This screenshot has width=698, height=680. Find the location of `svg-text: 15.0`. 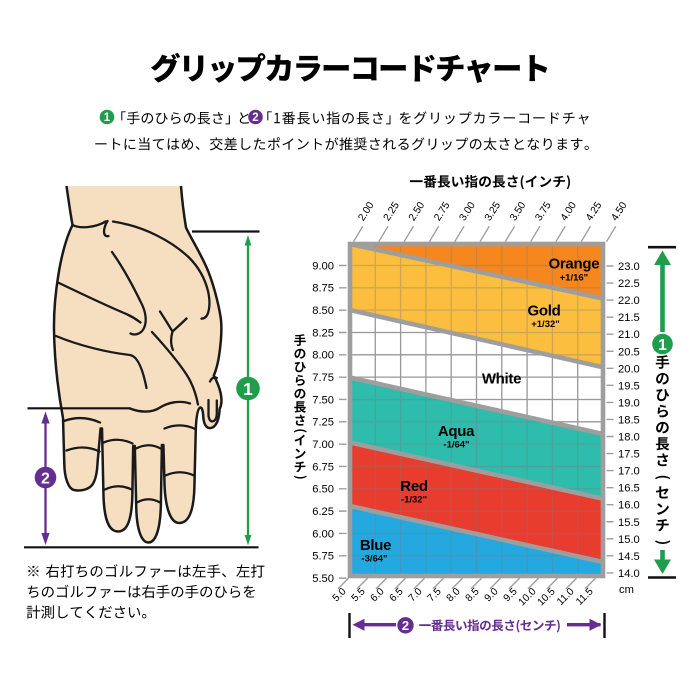

svg-text: 15.0 is located at coordinates (629, 540).